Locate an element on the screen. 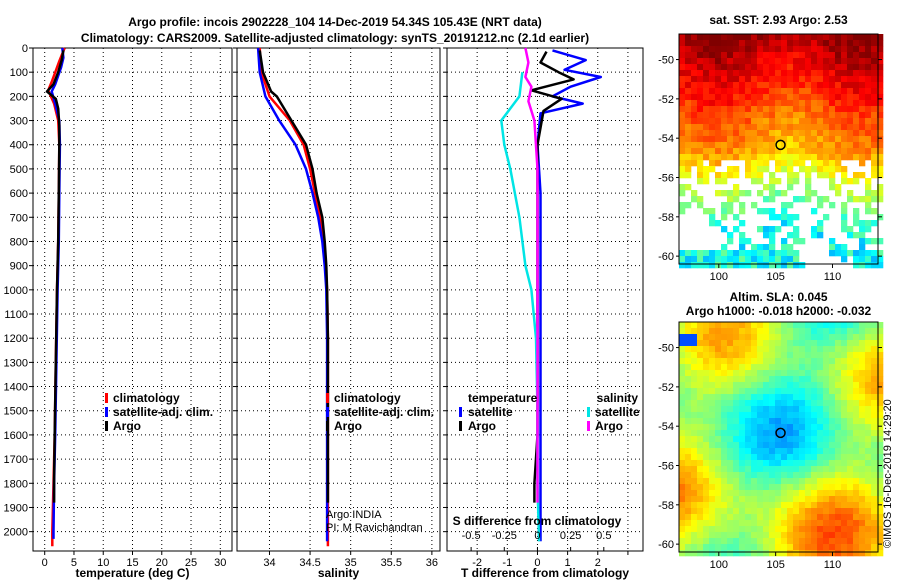 The width and height of the screenshot is (900, 580). x-tick-label: 1 is located at coordinates (568, 563).